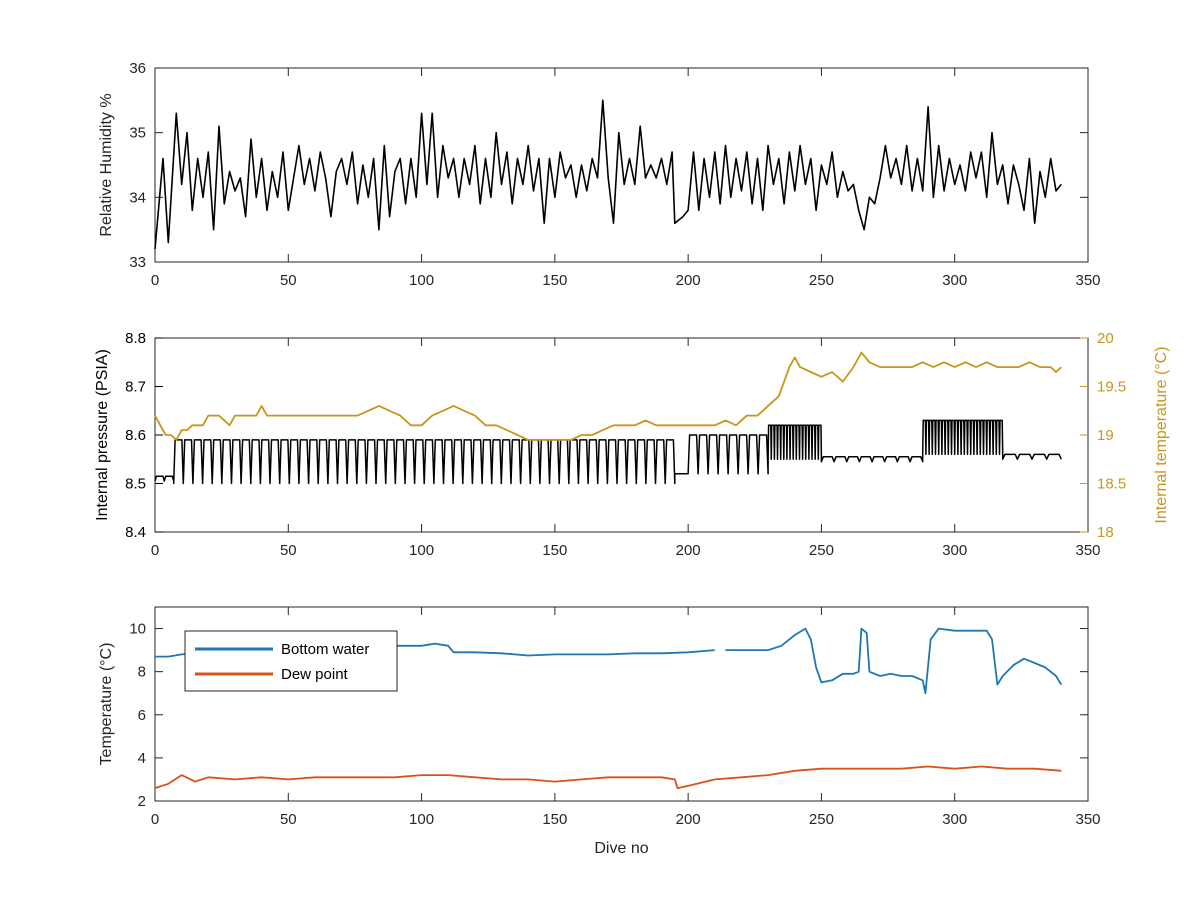 The image size is (1200, 900). I want to click on pressure-series-line, so click(608, 452).